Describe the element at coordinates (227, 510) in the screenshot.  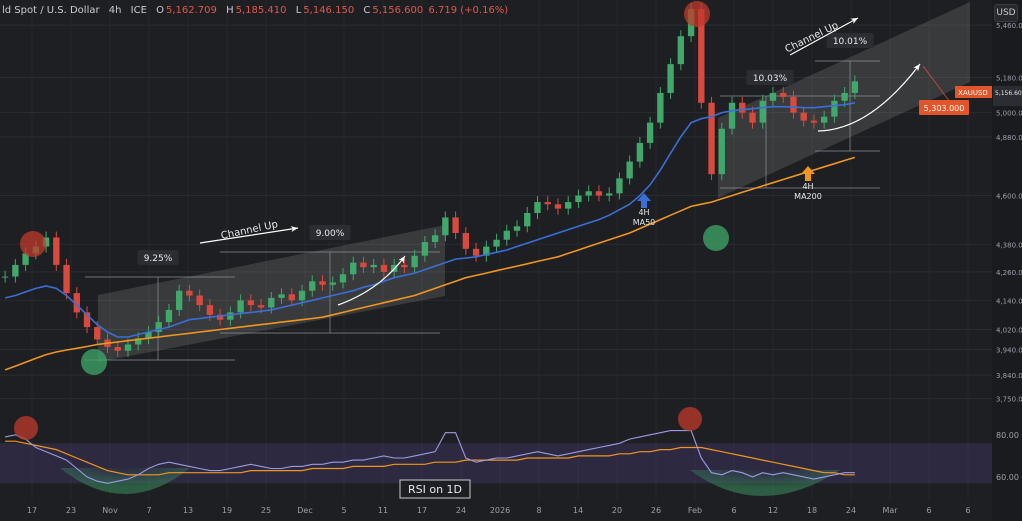
I see `date-tick-label: 19` at that location.